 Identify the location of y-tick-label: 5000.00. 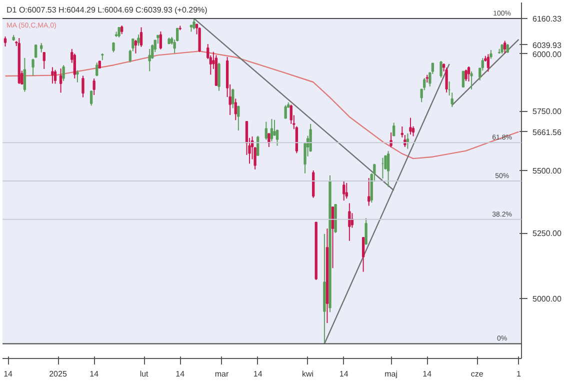
(547, 299).